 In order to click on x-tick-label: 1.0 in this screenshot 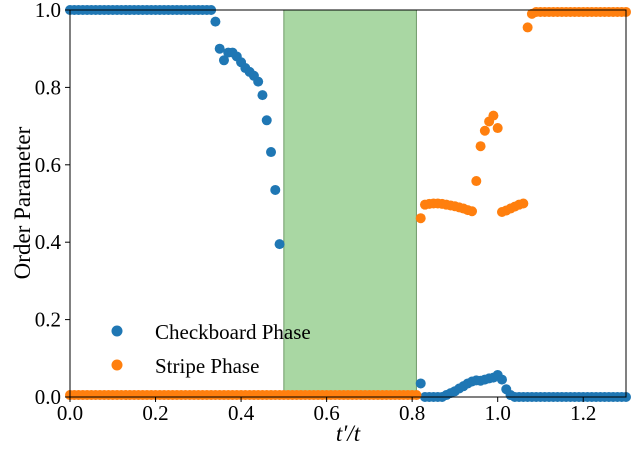, I will do `click(498, 413)`.